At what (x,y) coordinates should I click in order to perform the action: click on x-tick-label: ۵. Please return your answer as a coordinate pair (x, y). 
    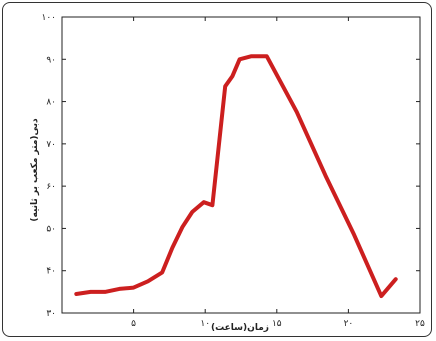
    Looking at the image, I should click on (133, 324).